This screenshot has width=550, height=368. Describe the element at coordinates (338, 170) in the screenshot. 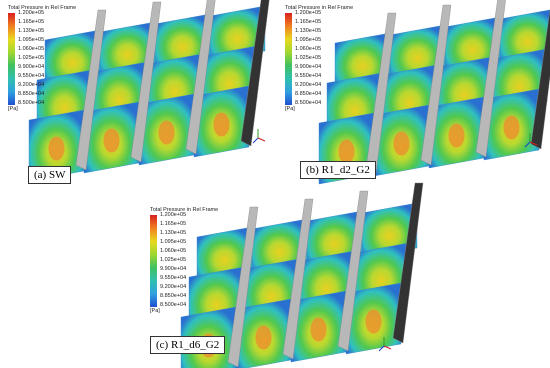

I see `panel-caption: (b) R1_d2_G2` at that location.